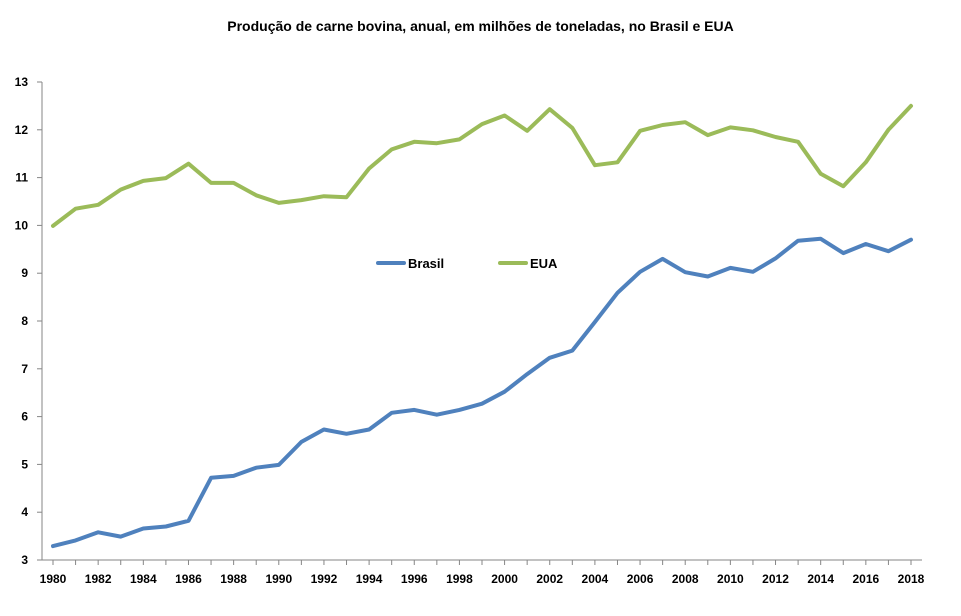 The width and height of the screenshot is (961, 616). What do you see at coordinates (459, 579) in the screenshot?
I see `x-tick-label: 1998` at bounding box center [459, 579].